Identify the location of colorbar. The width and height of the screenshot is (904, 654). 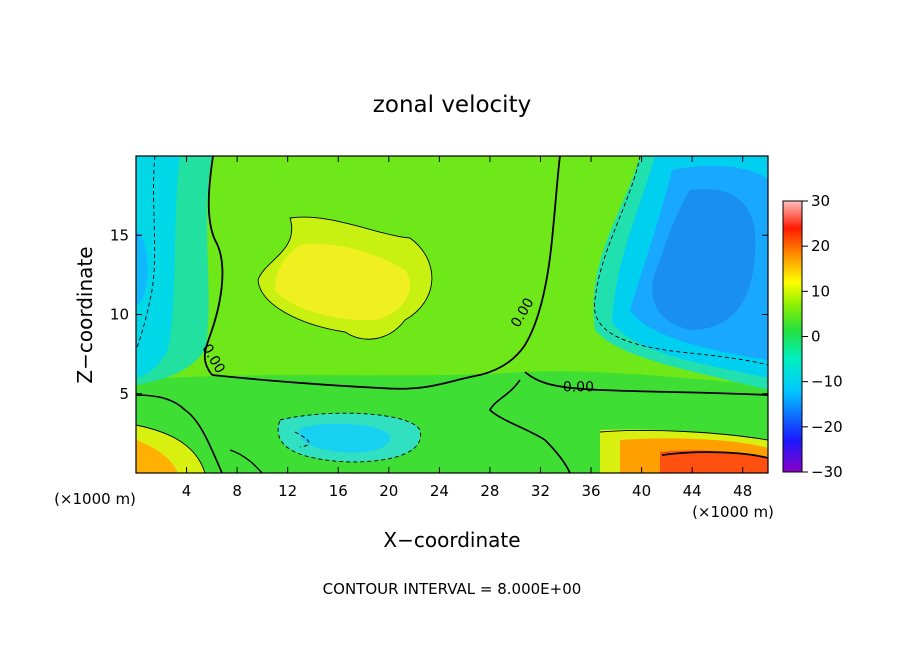
(792, 336).